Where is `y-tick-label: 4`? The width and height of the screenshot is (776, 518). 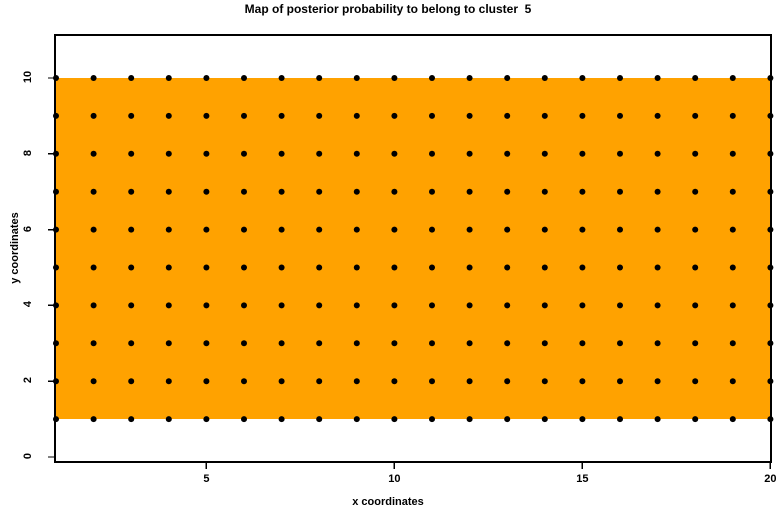
y-tick-label: 4 is located at coordinates (28, 304).